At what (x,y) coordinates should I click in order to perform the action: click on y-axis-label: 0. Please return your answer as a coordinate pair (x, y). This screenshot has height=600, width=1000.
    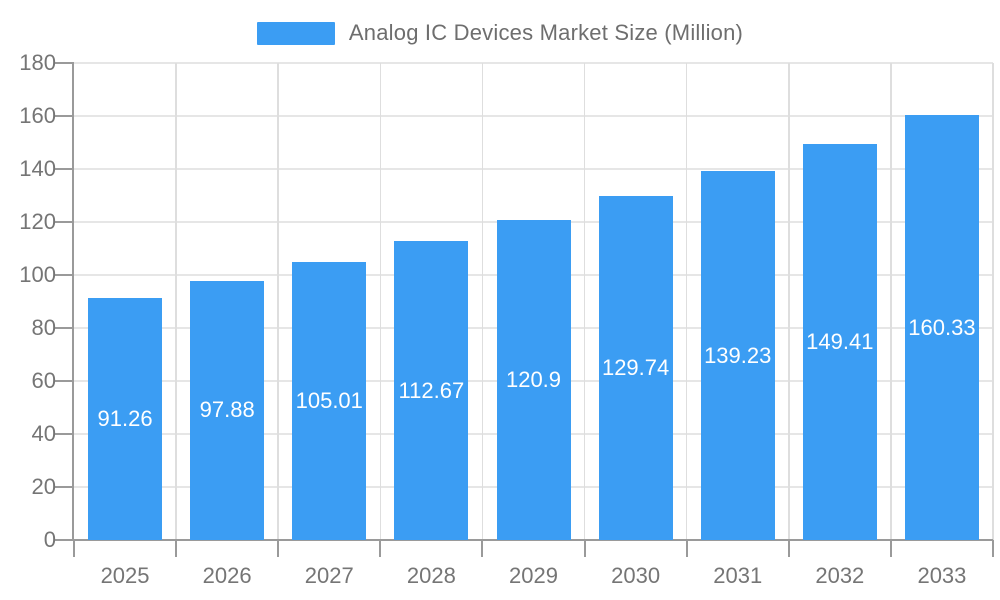
    Looking at the image, I should click on (49, 539).